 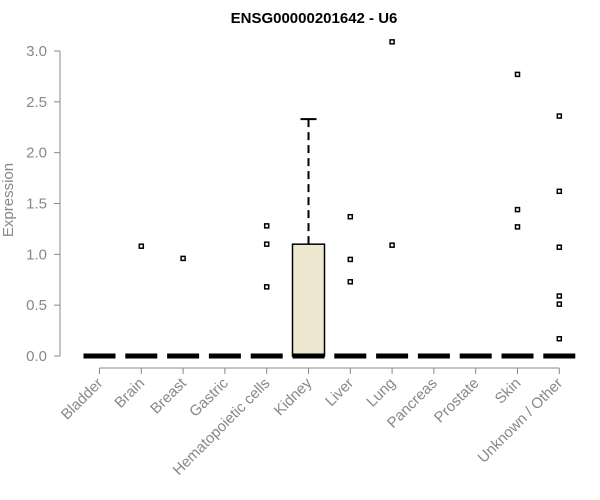 What do you see at coordinates (314, 18) in the screenshot?
I see `chart-title: ENSG00000201642 - U6` at bounding box center [314, 18].